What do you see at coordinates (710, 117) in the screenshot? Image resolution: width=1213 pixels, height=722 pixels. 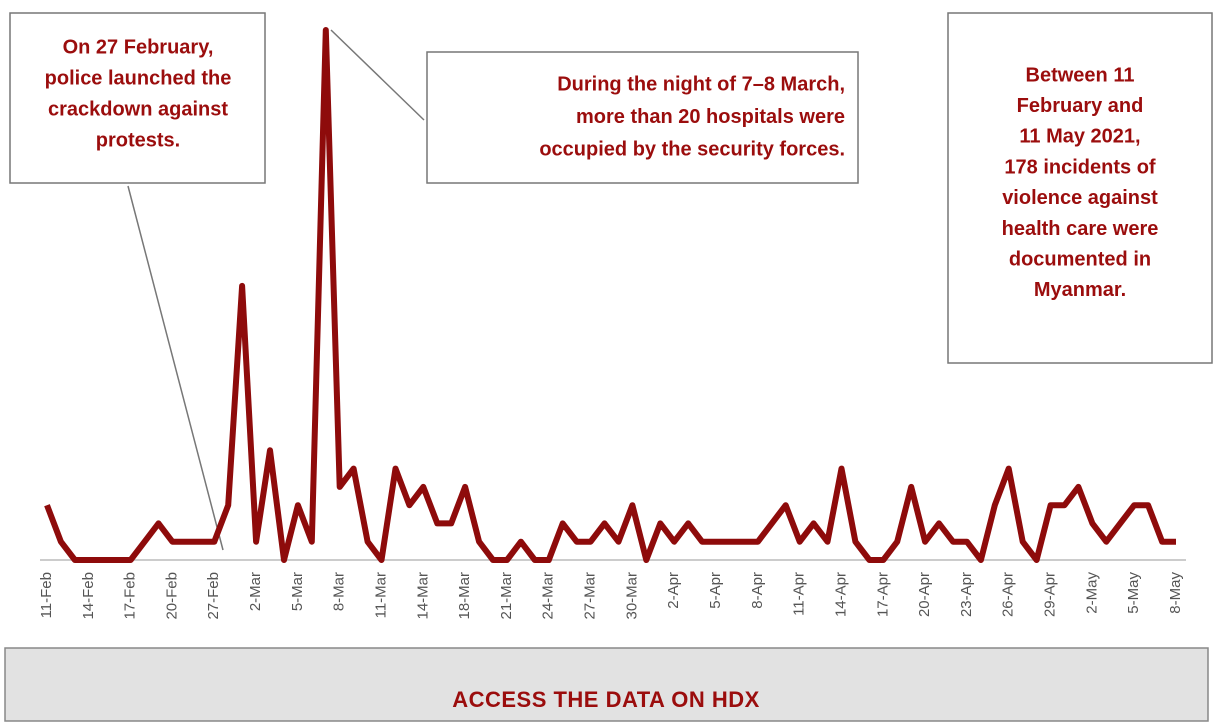 I see `annotation-text: more than 20 hospitals were` at bounding box center [710, 117].